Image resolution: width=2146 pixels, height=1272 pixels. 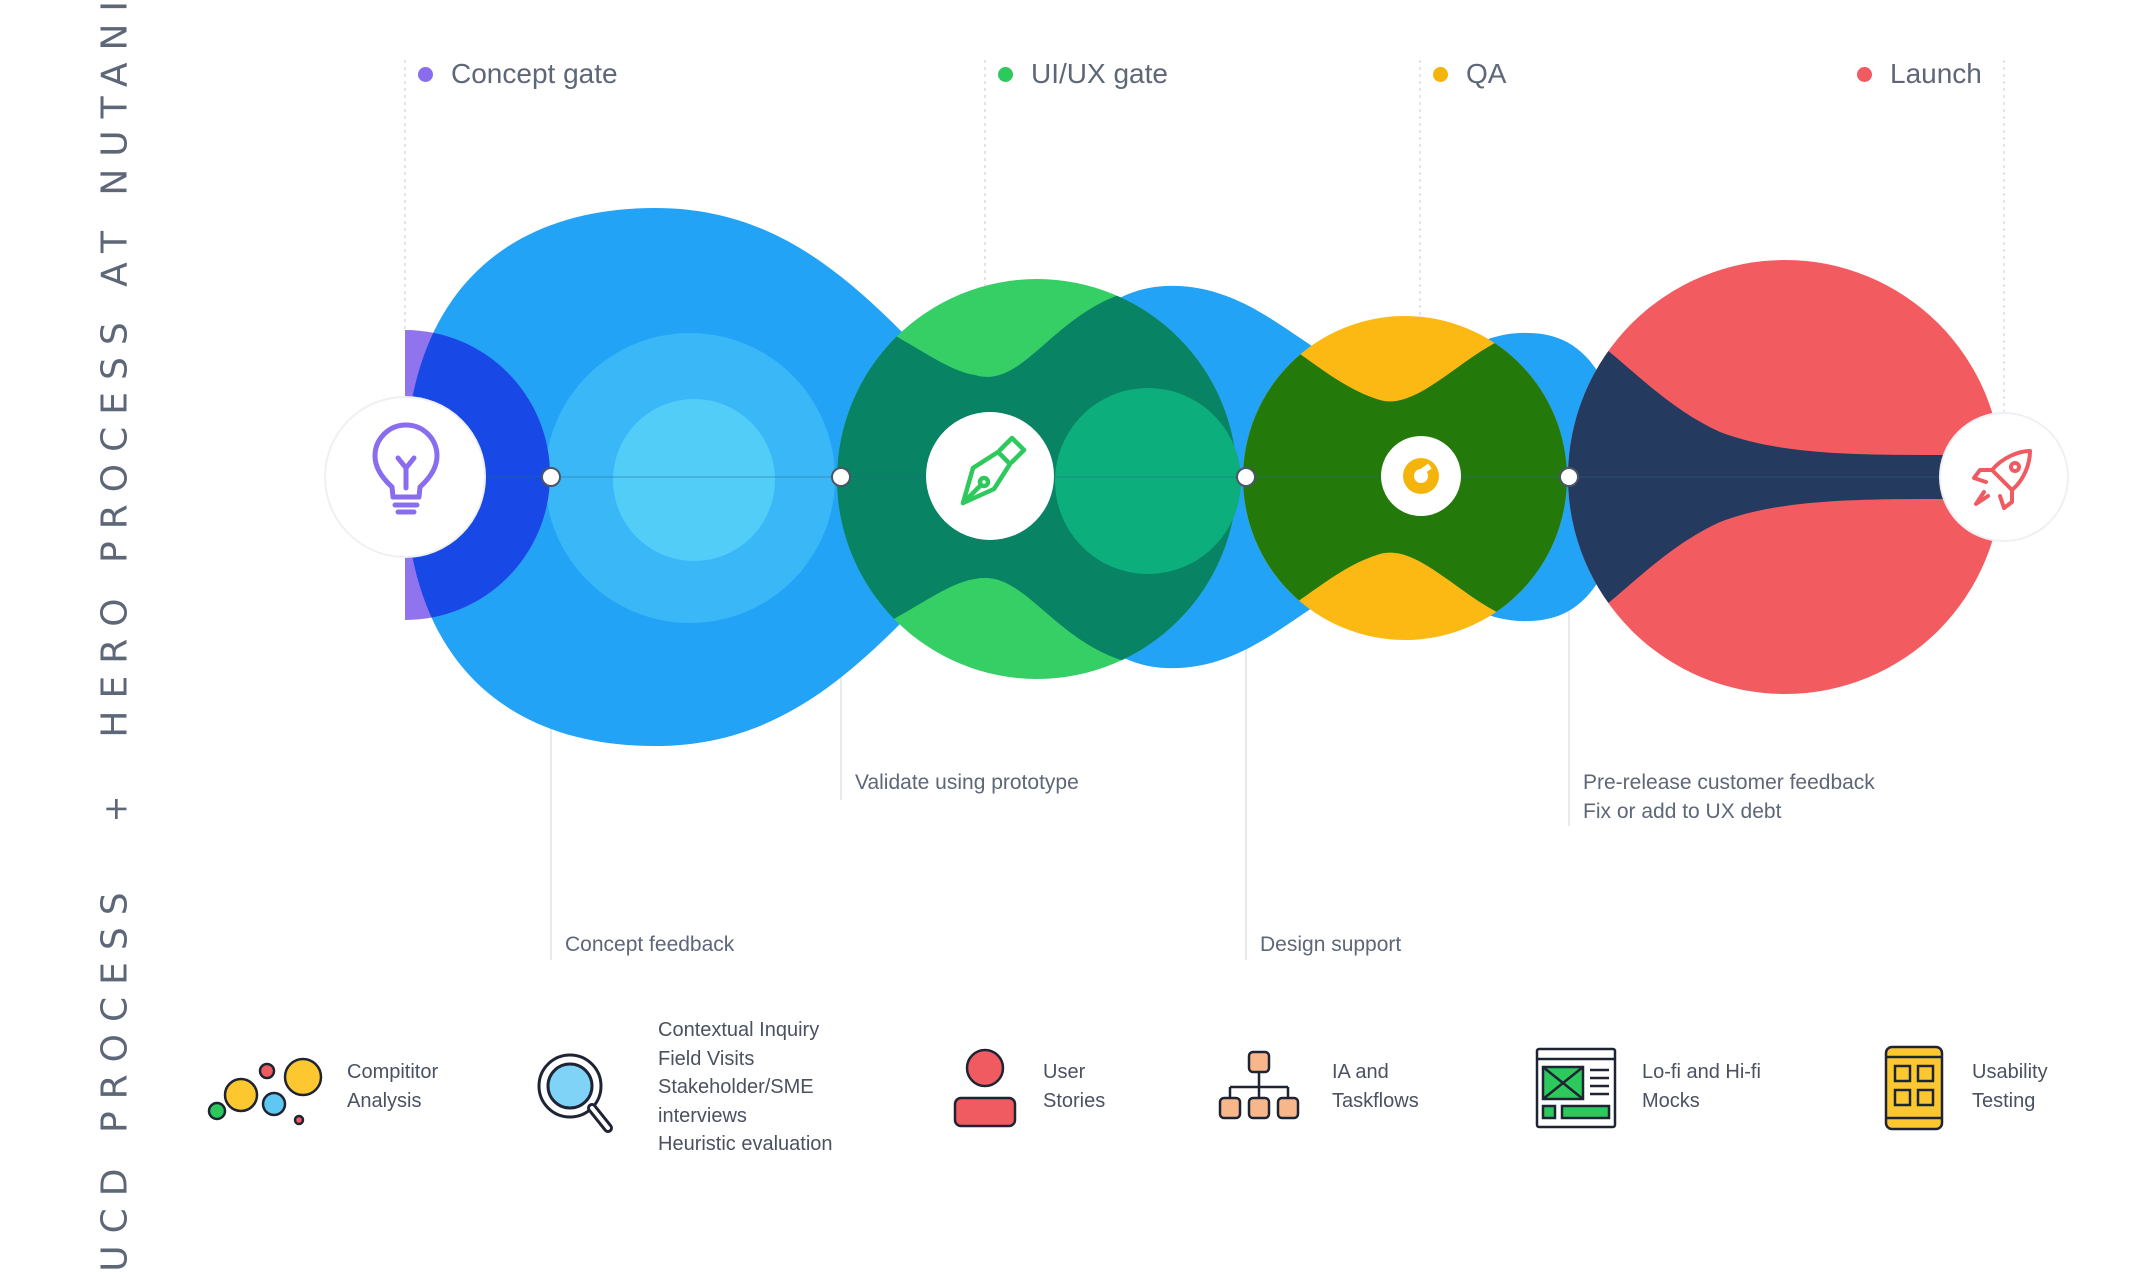 I want to click on tool-label-line: Mocks, so click(x=1671, y=1100).